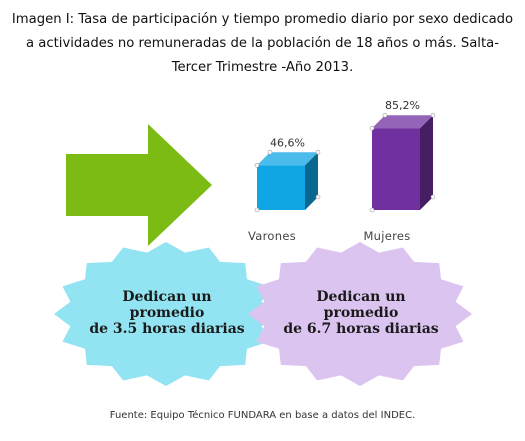 This screenshot has width=525, height=441. I want to click on badge-left-line2: promedio, so click(167, 313).